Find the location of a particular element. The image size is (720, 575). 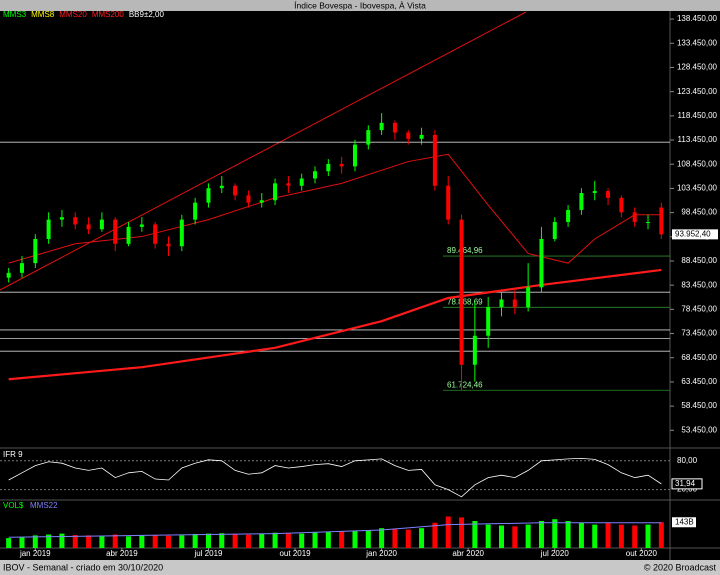

panel-title: IFR 9 is located at coordinates (13, 454).